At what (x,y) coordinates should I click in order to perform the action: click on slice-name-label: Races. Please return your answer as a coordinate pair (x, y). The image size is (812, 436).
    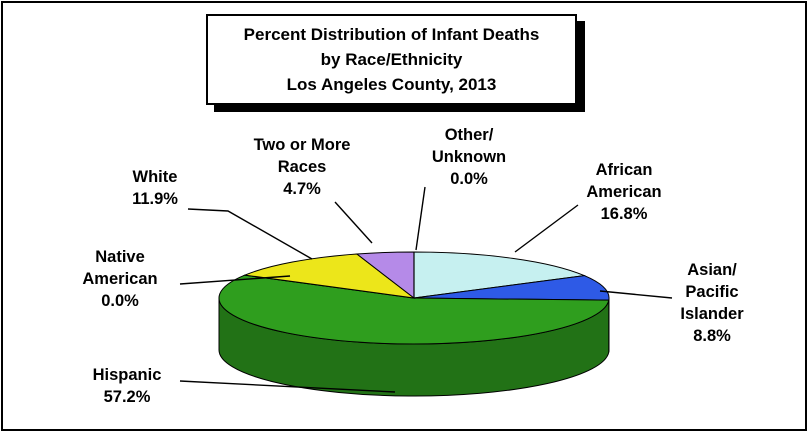
    Looking at the image, I should click on (302, 167).